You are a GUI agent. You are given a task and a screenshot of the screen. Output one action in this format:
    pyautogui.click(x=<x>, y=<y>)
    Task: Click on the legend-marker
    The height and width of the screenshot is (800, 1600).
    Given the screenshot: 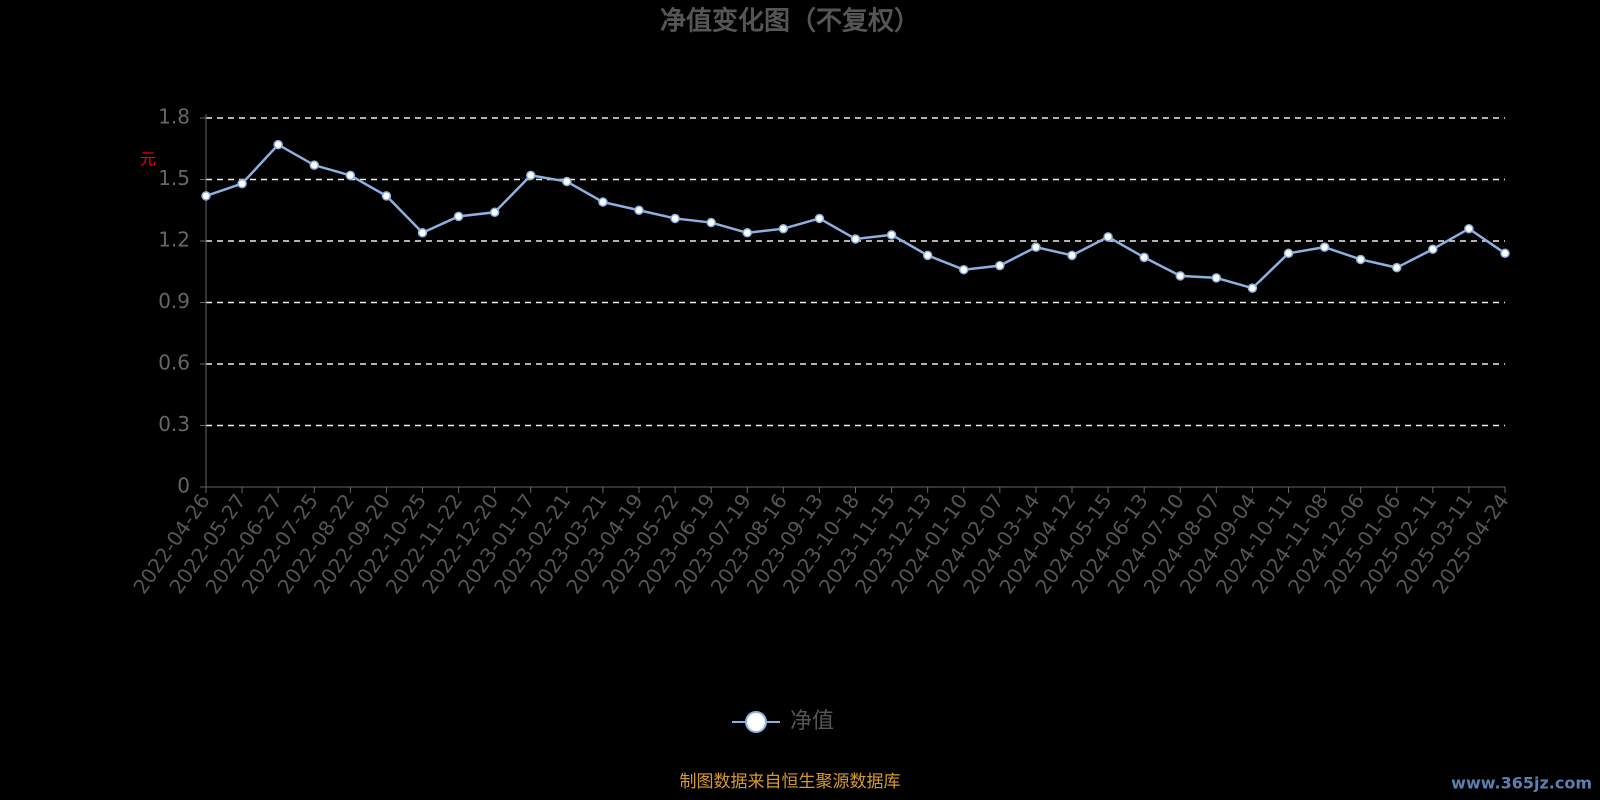 What is the action you would take?
    pyautogui.click(x=756, y=722)
    